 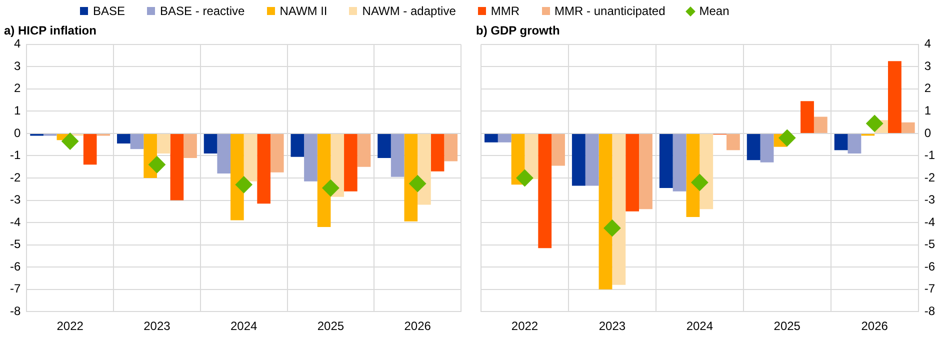 What do you see at coordinates (202, 11) in the screenshot?
I see `legend-label: BASE - reactive` at bounding box center [202, 11].